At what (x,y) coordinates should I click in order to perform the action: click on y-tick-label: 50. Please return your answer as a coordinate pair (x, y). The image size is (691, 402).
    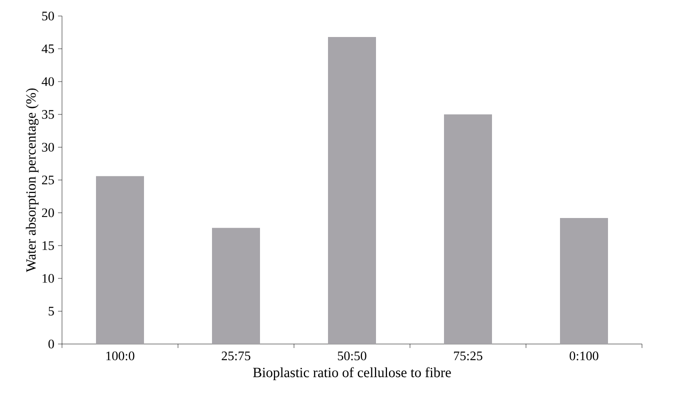
    Looking at the image, I should click on (48, 16).